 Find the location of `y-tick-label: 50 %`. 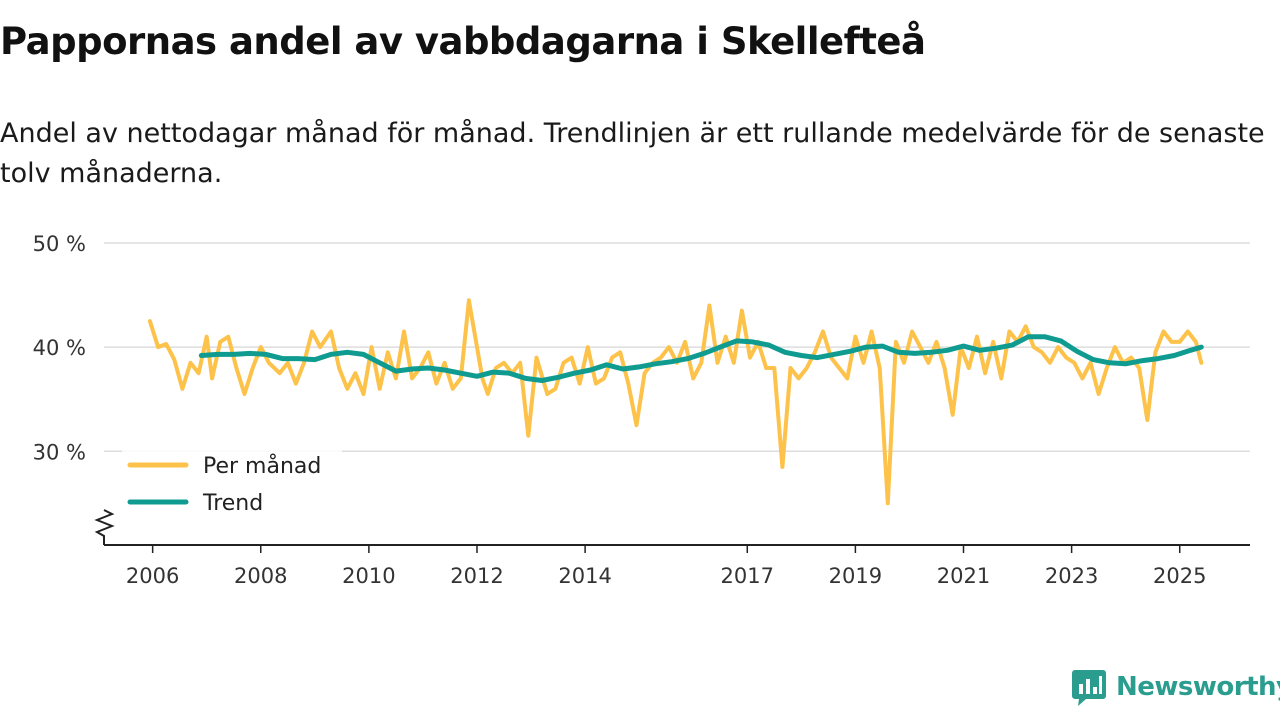

y-tick-label: 50 % is located at coordinates (59, 244).